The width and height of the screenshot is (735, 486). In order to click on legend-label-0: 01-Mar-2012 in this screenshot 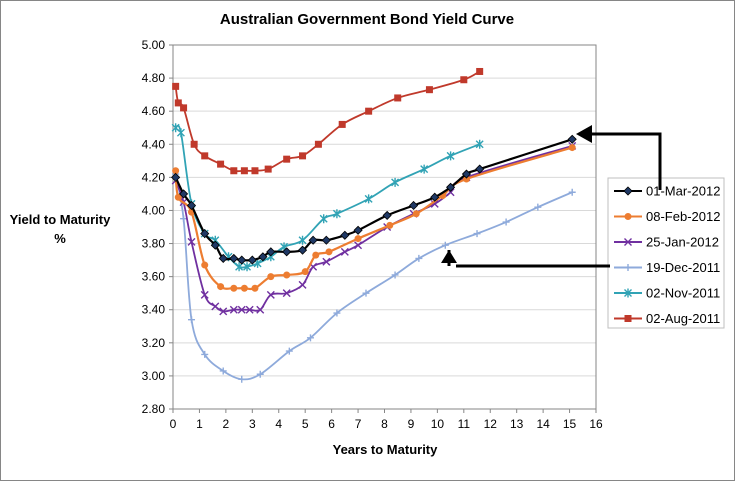, I will do `click(683, 191)`.